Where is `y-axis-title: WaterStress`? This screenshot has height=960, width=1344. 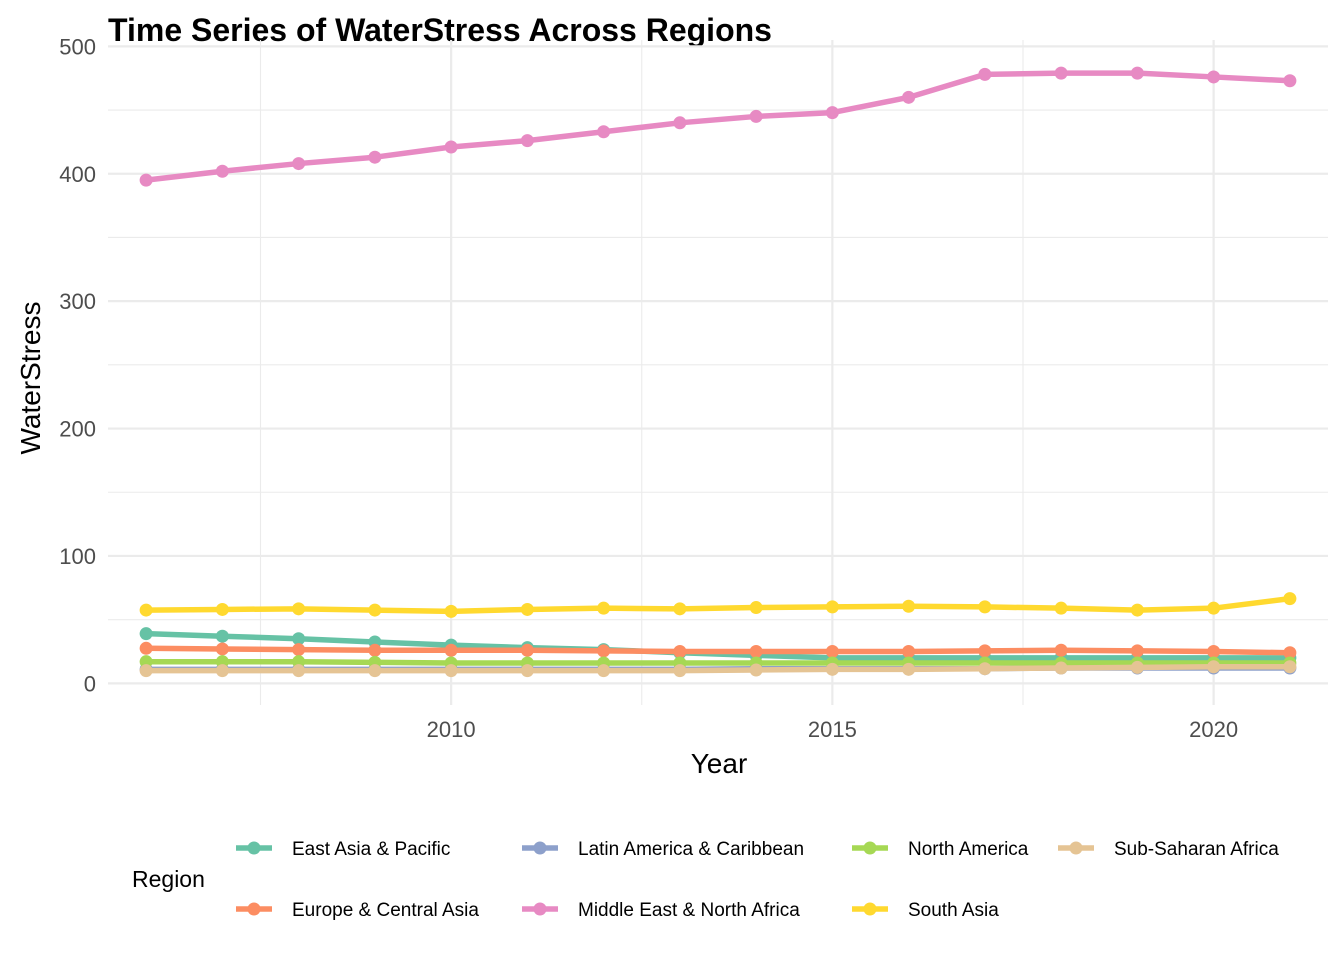 y-axis-title: WaterStress is located at coordinates (30, 378).